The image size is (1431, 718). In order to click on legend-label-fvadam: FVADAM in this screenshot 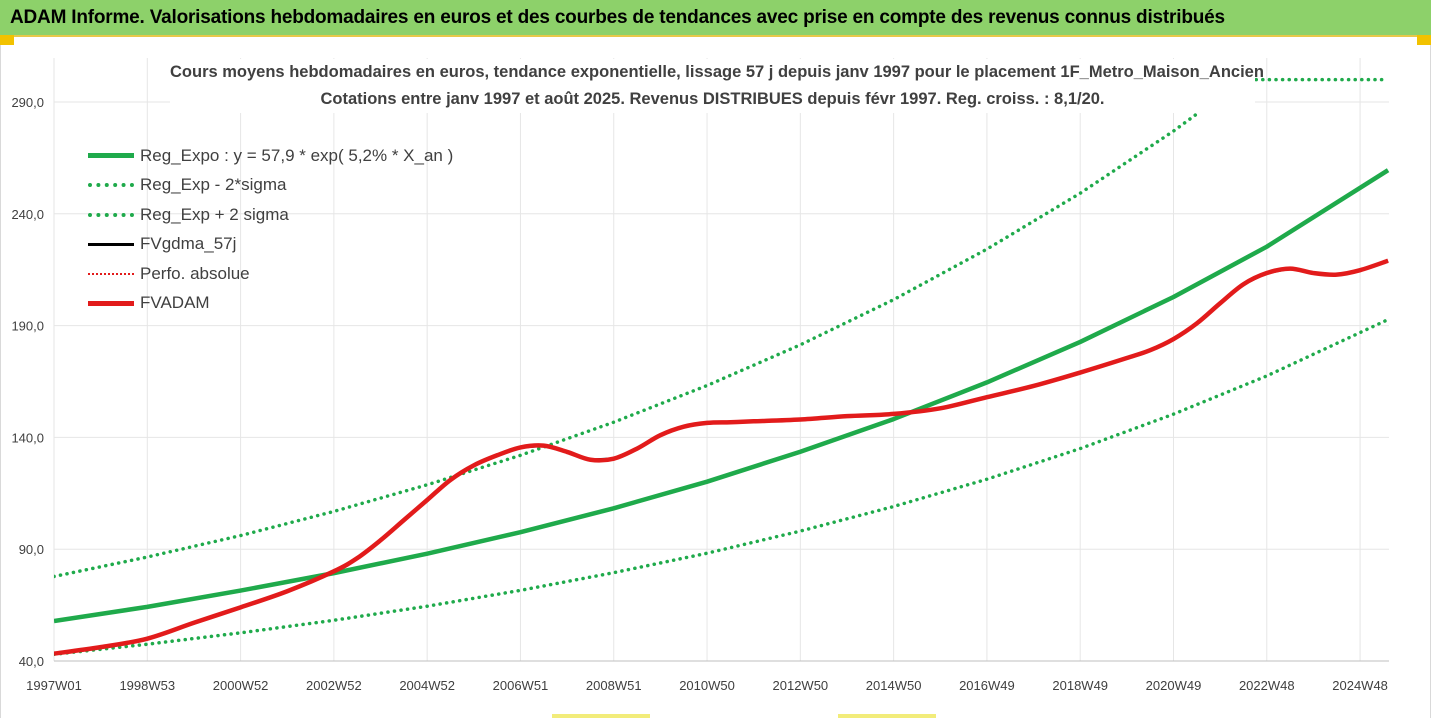, I will do `click(175, 303)`.